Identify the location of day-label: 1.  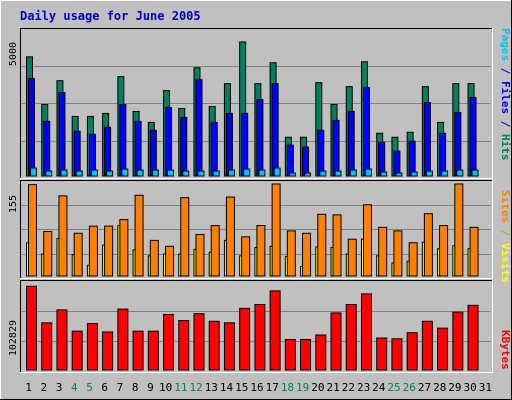
(28, 387).